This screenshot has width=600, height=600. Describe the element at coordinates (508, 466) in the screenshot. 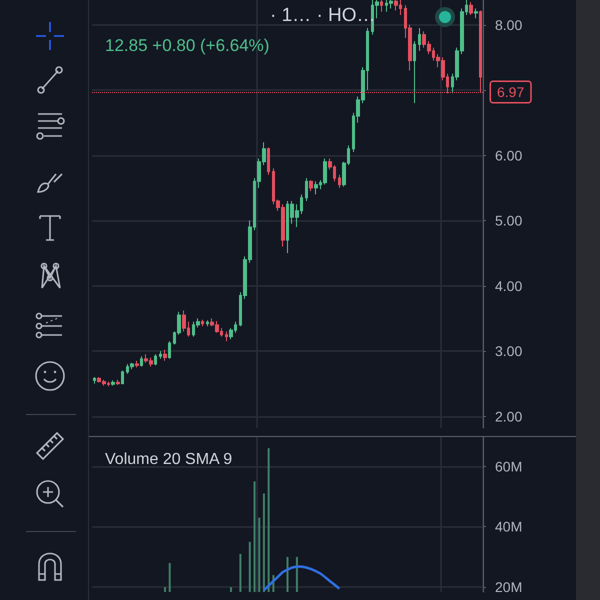

I see `y-tick-label: 60M` at that location.